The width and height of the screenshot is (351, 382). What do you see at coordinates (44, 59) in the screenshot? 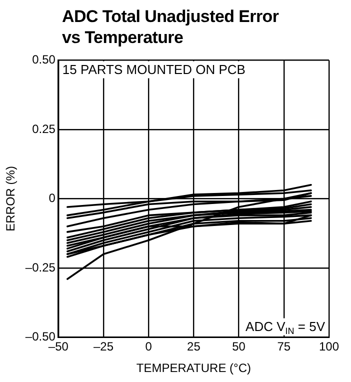
I see `y-tick-label: 0.50` at bounding box center [44, 59].